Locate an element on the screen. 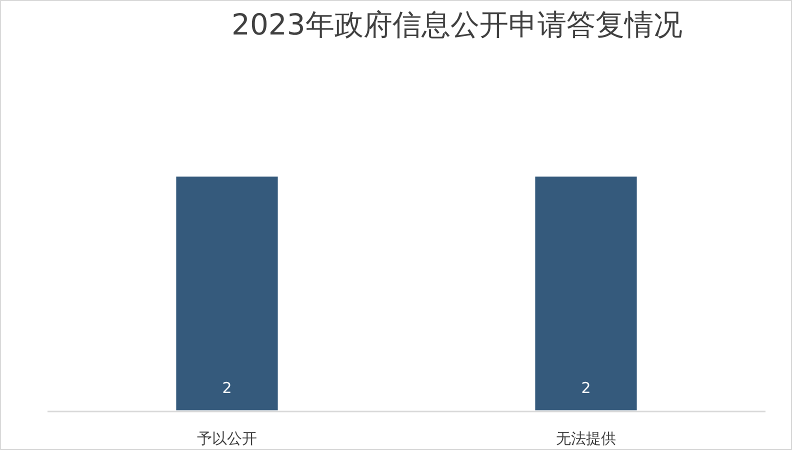 The image size is (794, 465). x-tick-label: 予以公开 is located at coordinates (227, 439).